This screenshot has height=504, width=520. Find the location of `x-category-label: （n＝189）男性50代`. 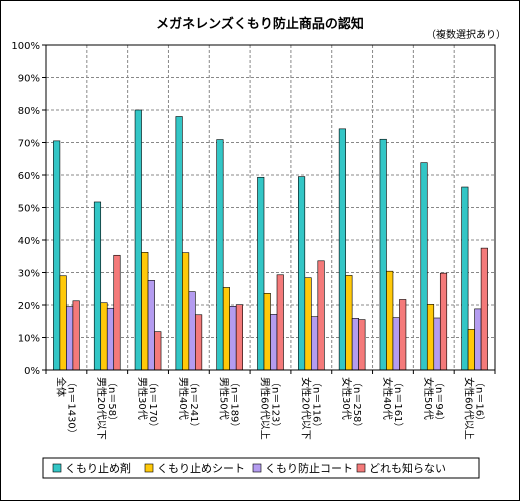

x-category-label: （n＝189）男性50代 is located at coordinates (229, 404).